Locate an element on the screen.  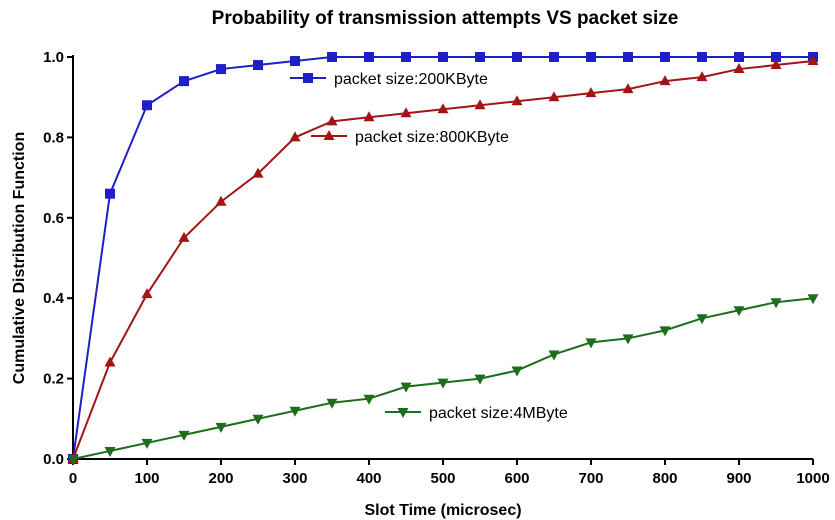
x-tick-label: 100 is located at coordinates (146, 478).